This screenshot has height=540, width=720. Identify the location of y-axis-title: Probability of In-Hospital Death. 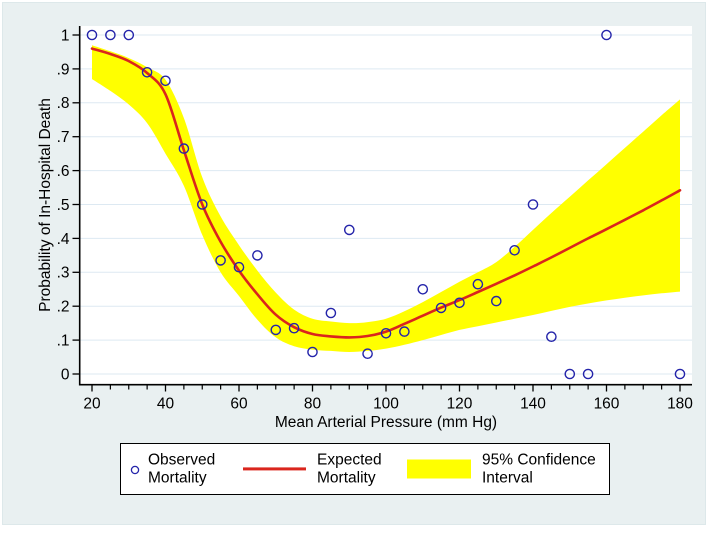
(45, 205).